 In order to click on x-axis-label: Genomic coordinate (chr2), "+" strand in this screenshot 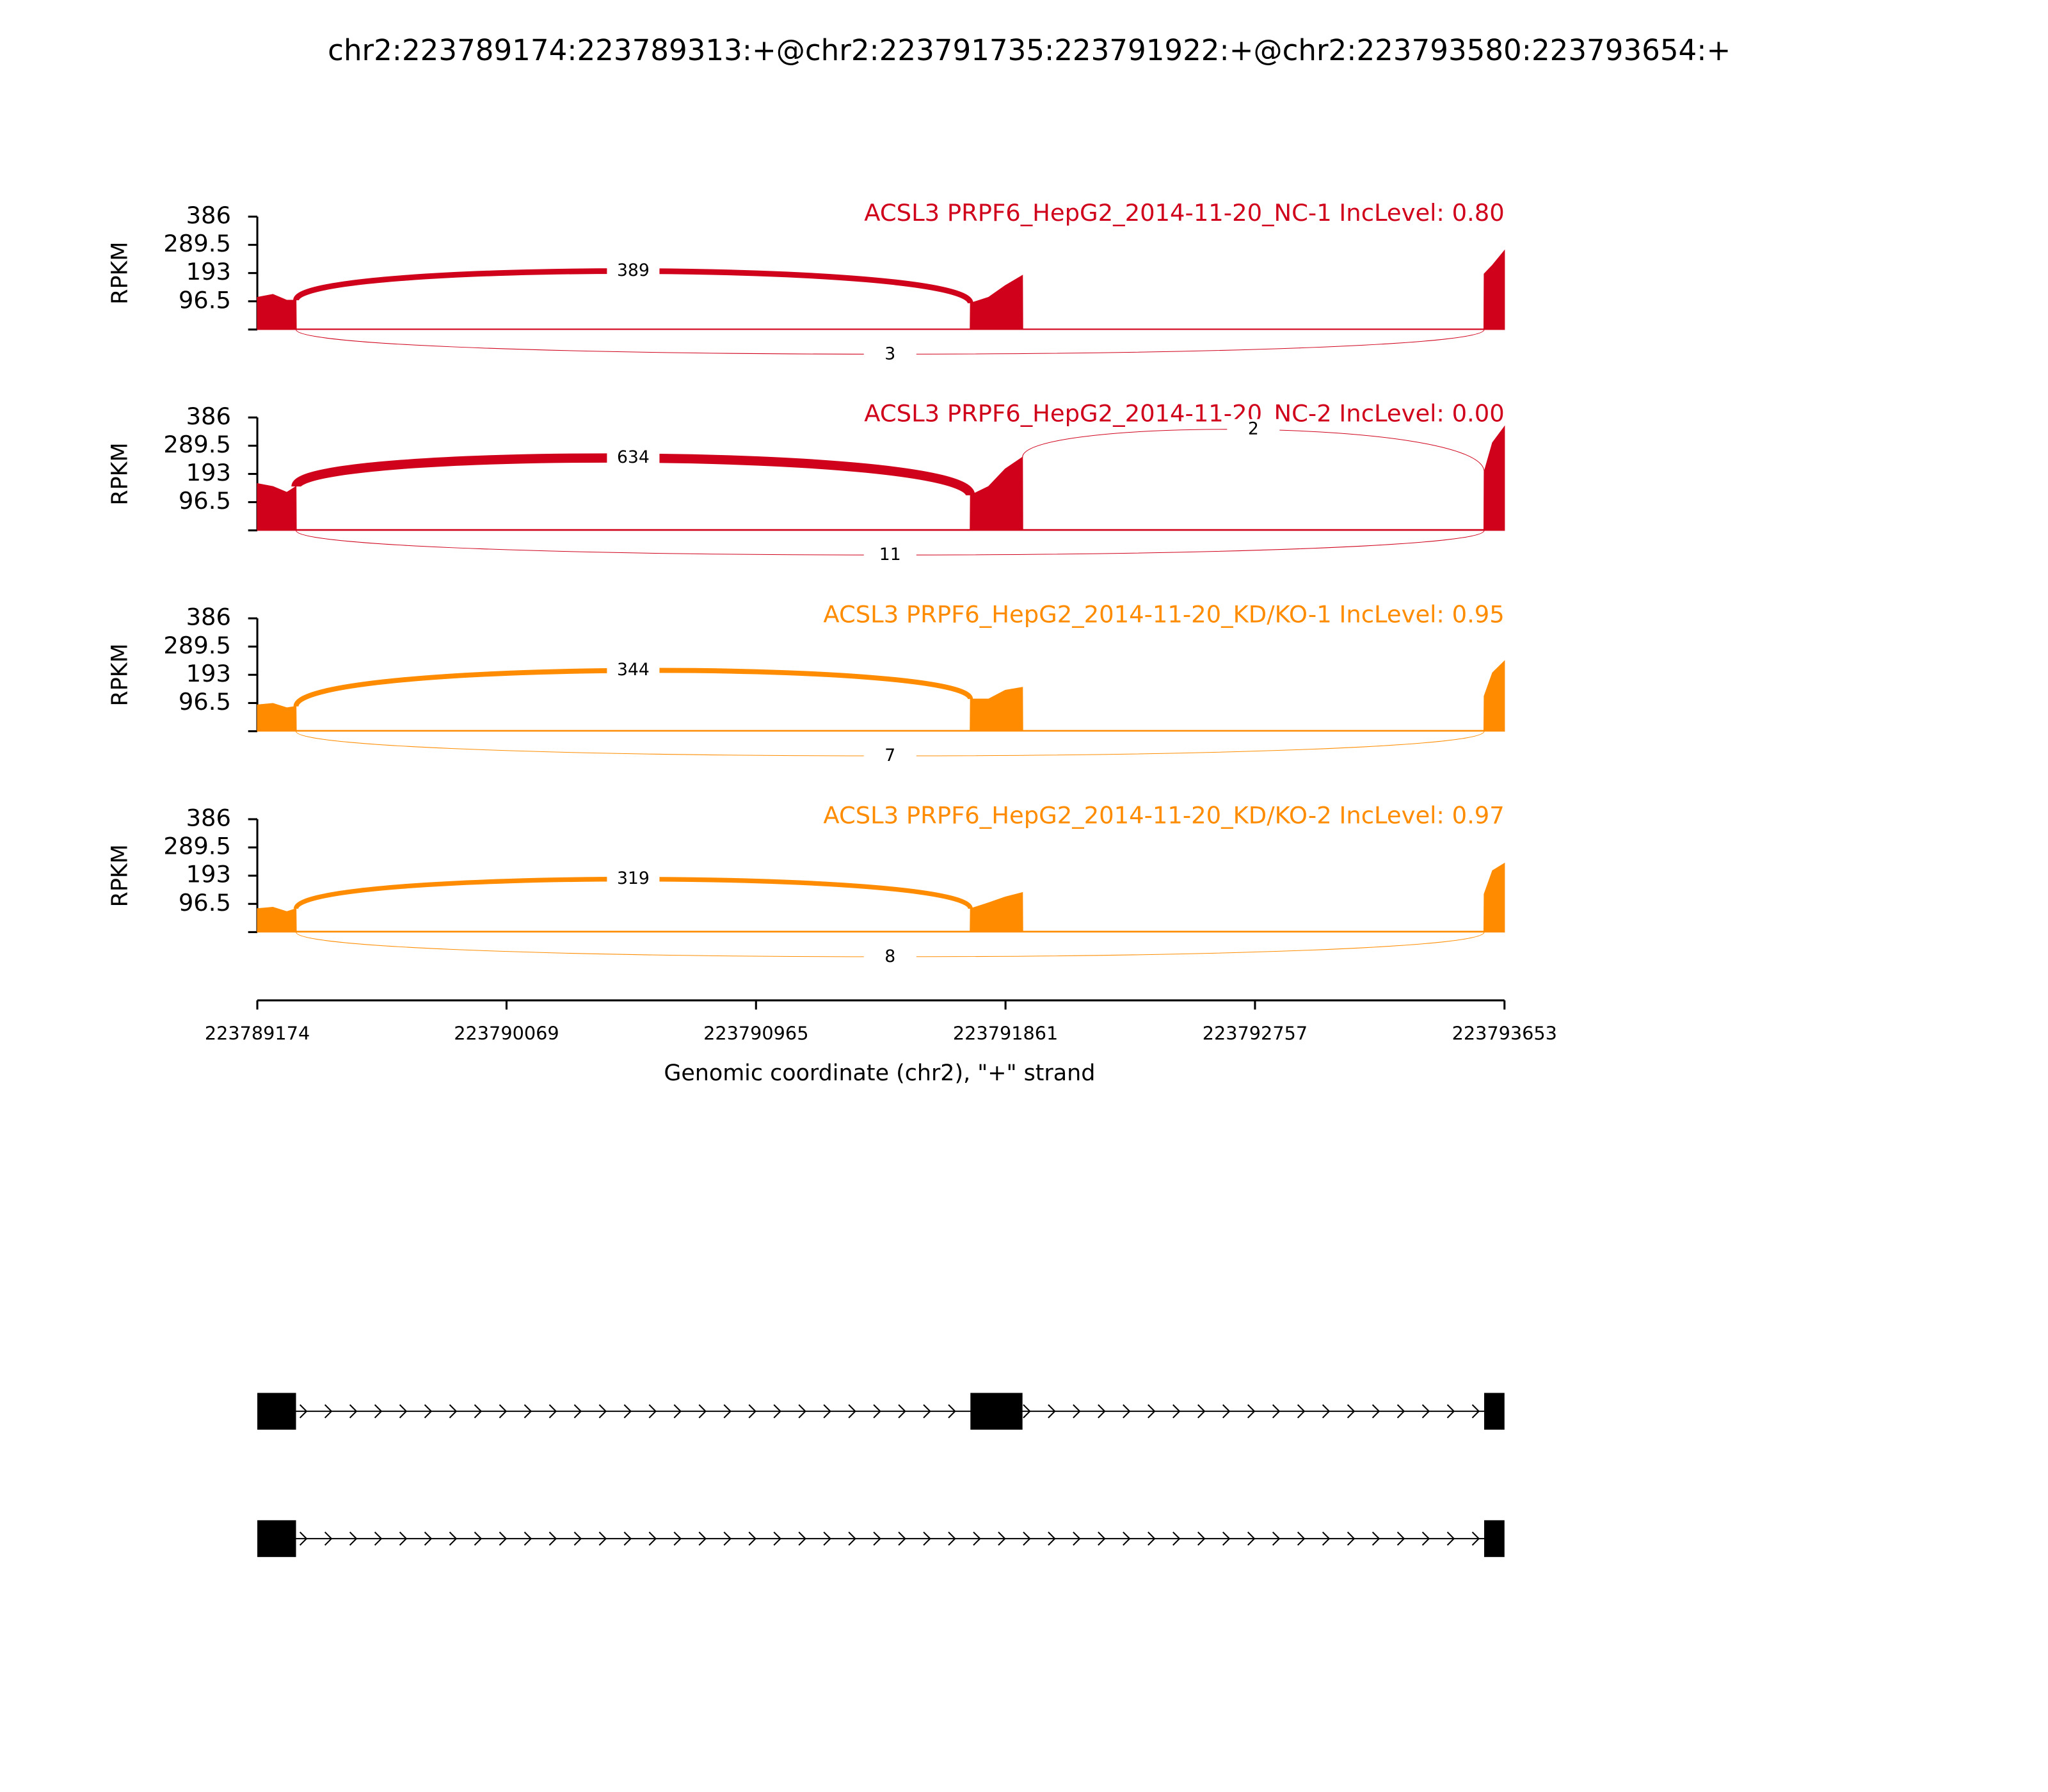, I will do `click(879, 1073)`.